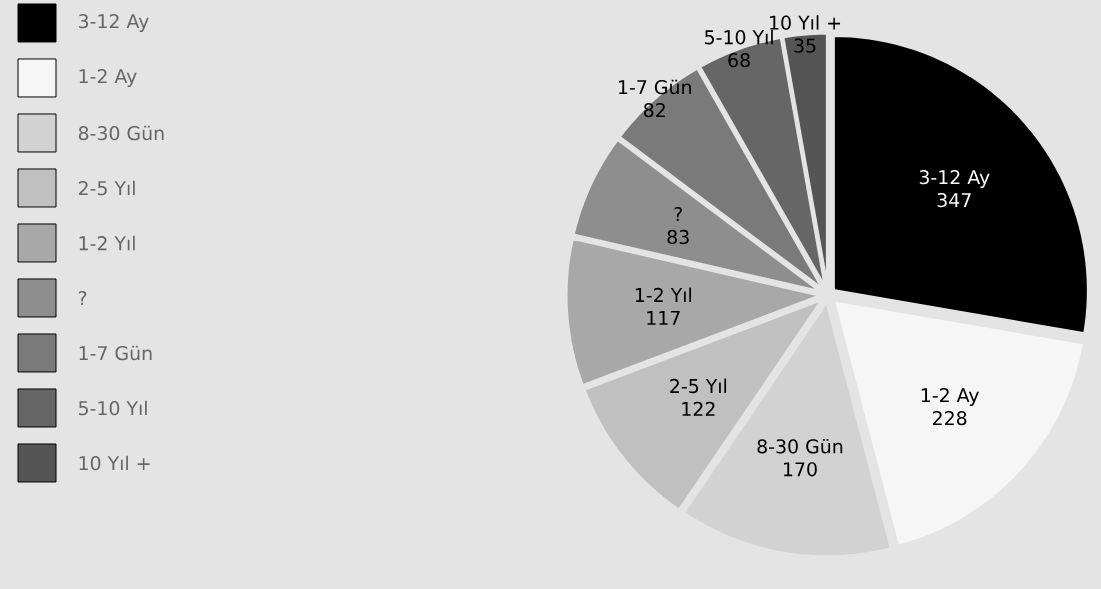 The image size is (1101, 589). I want to click on slice-label: 5-10 Yıl, so click(739, 37).